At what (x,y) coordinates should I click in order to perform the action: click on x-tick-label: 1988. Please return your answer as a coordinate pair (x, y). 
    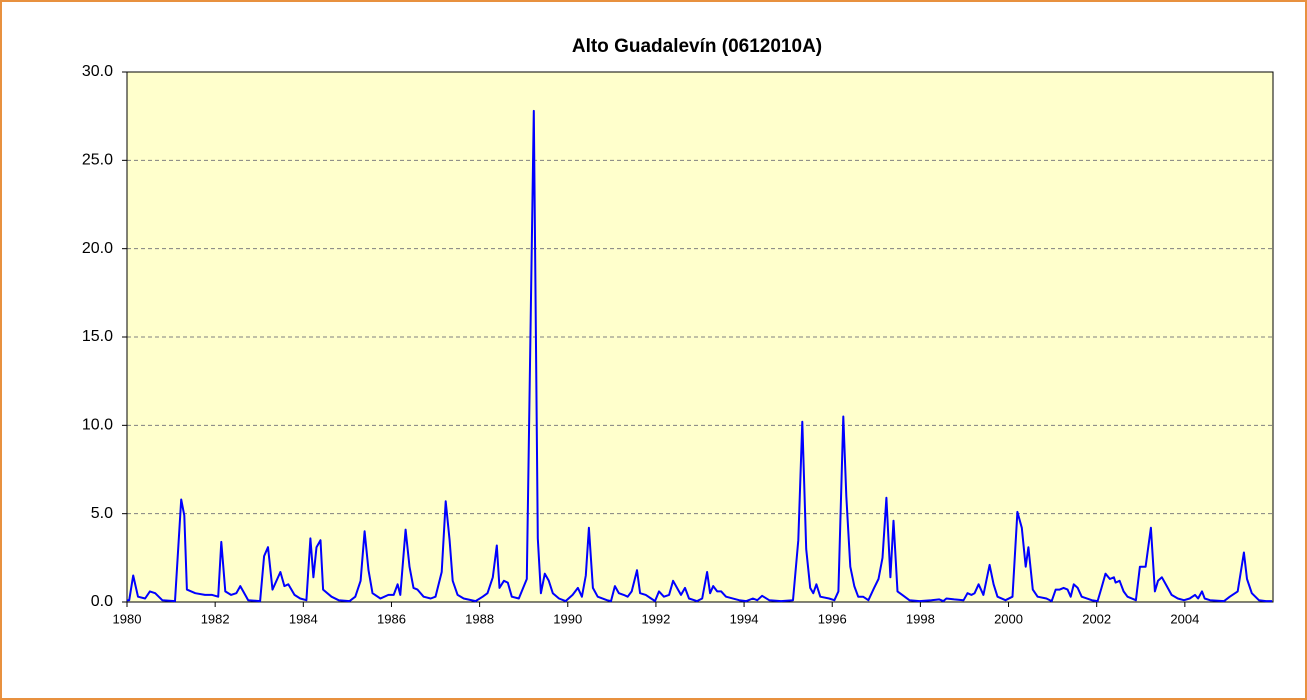
    Looking at the image, I should click on (479, 618).